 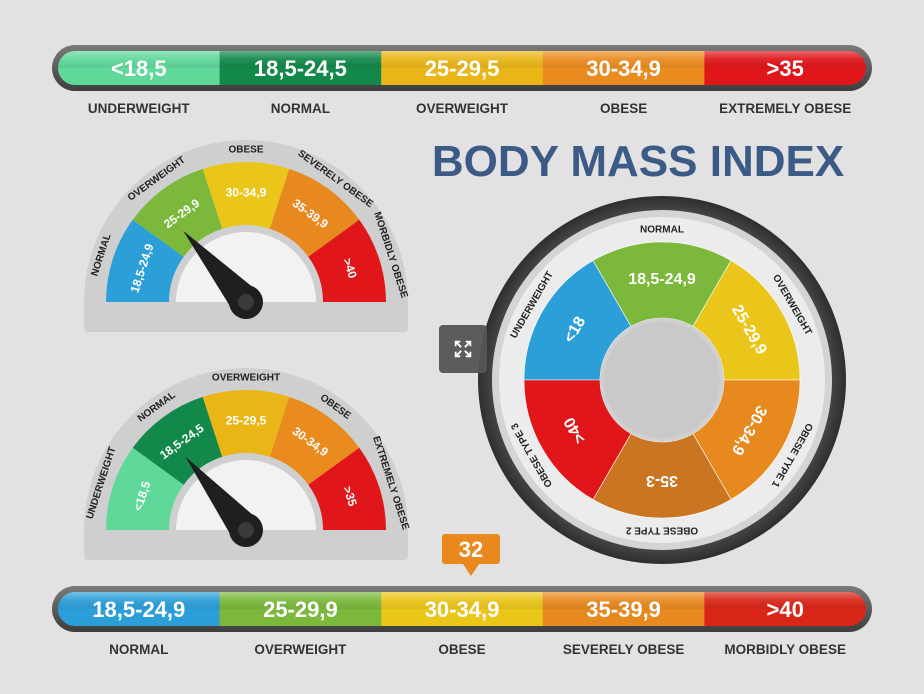 I want to click on top_bar-segment-label: UNDERWEIGHT, so click(x=139, y=108).